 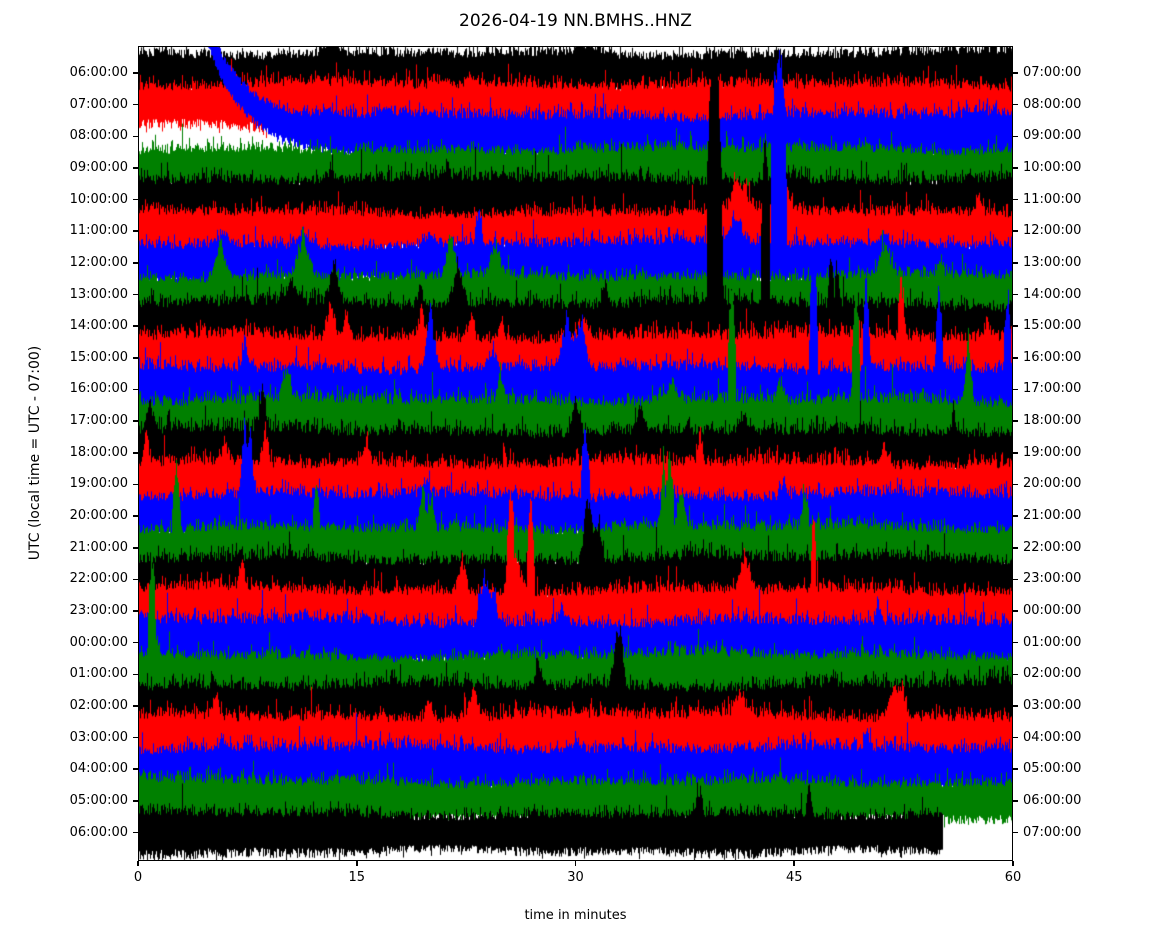 What do you see at coordinates (1013, 877) in the screenshot?
I see `x-tick-label: 60` at bounding box center [1013, 877].